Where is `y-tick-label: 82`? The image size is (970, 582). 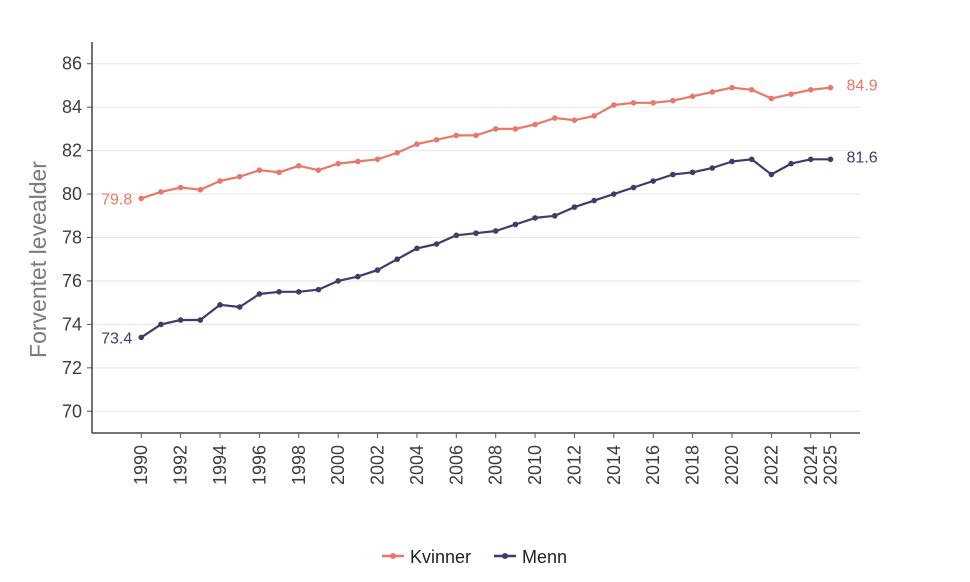 y-tick-label: 82 is located at coordinates (72, 151).